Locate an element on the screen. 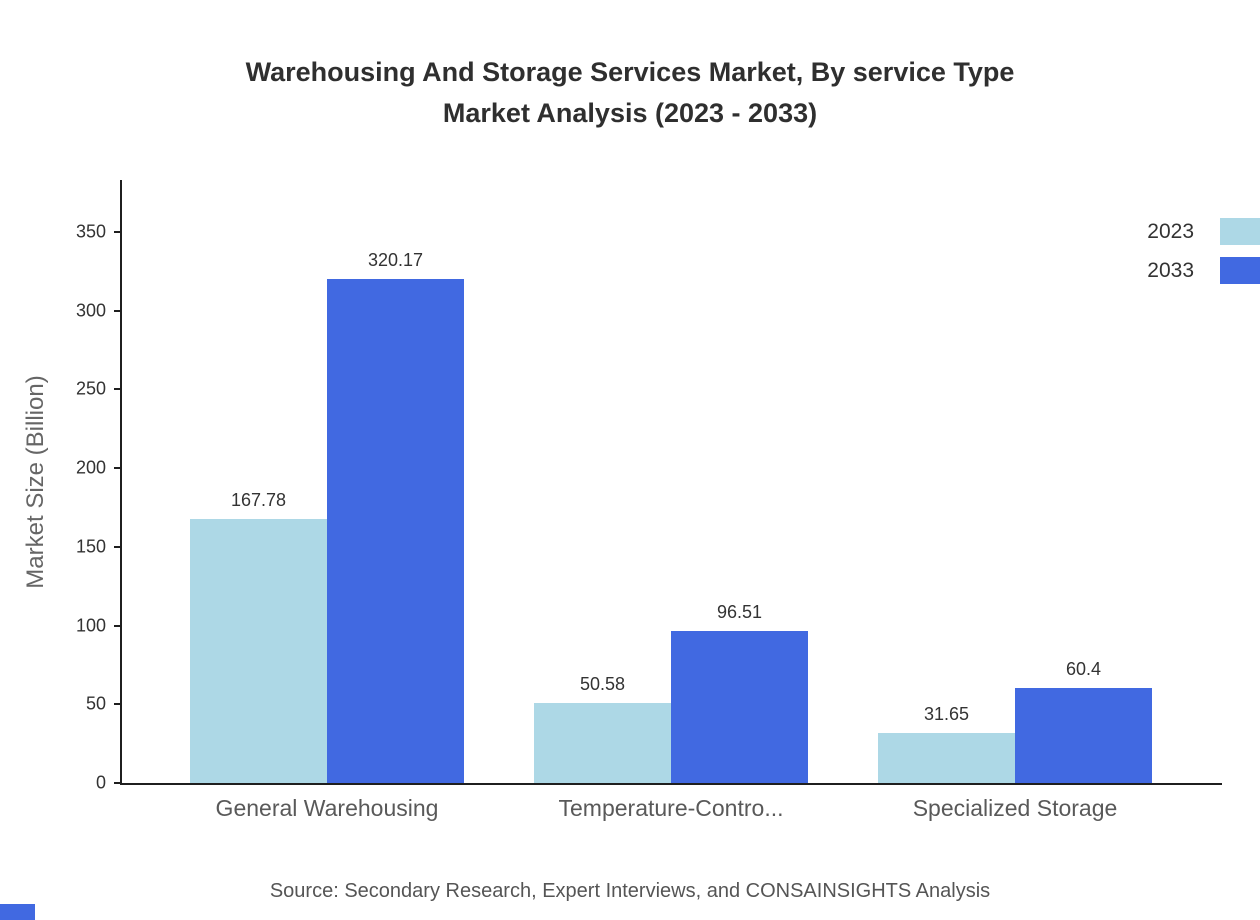 The width and height of the screenshot is (1260, 920). legend-label: 2023 is located at coordinates (1170, 231).